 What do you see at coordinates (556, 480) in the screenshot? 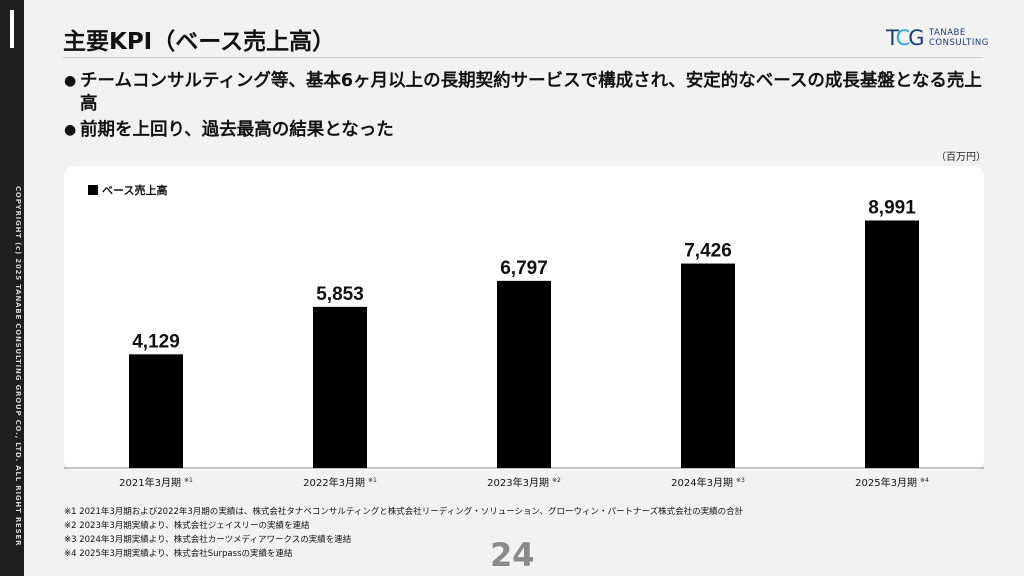
I see `x-tick-note: ※2` at bounding box center [556, 480].